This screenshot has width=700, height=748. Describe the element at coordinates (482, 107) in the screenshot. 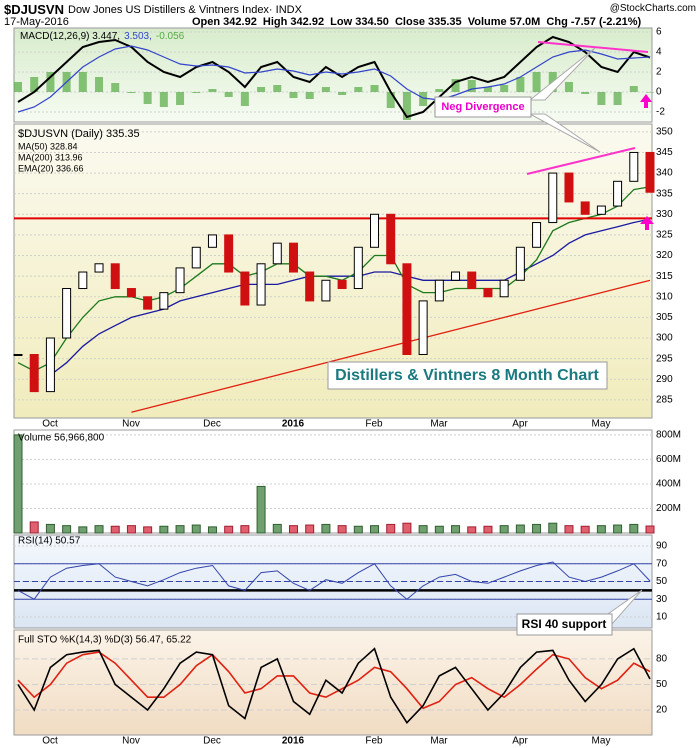

I see `annotation: Neg Divergence` at that location.